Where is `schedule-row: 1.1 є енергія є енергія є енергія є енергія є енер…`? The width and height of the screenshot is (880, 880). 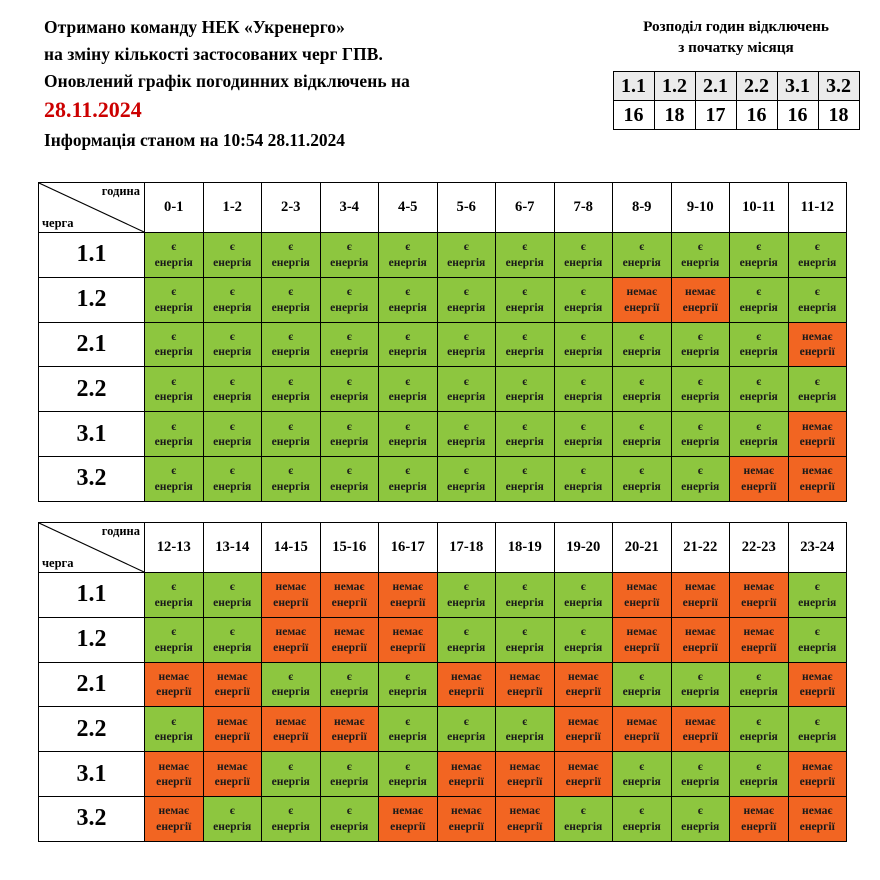
schedule-row: 1.1 є енергія є енергія є енергія є енергія є енер… is located at coordinates (442, 255).